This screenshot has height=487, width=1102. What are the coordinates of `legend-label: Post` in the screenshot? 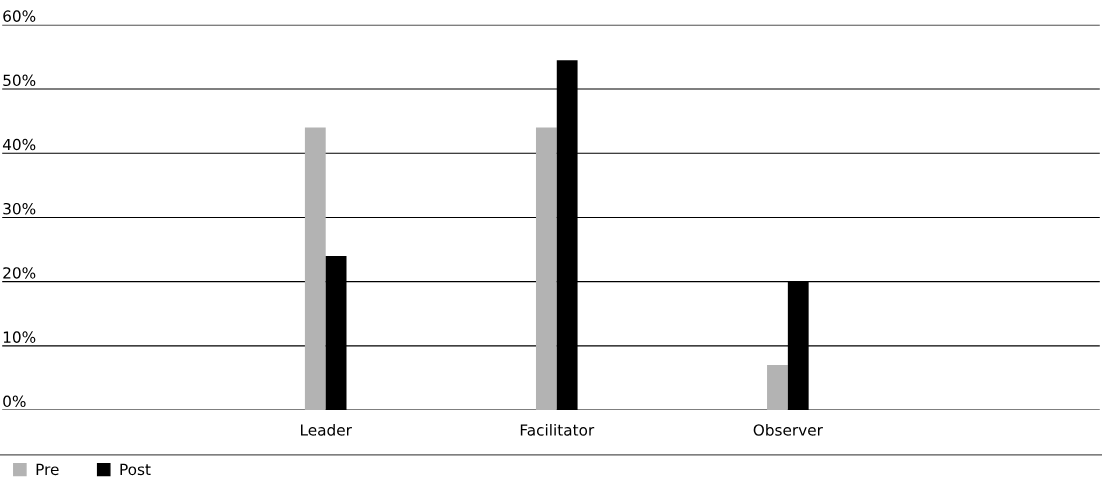 It's located at (135, 469).